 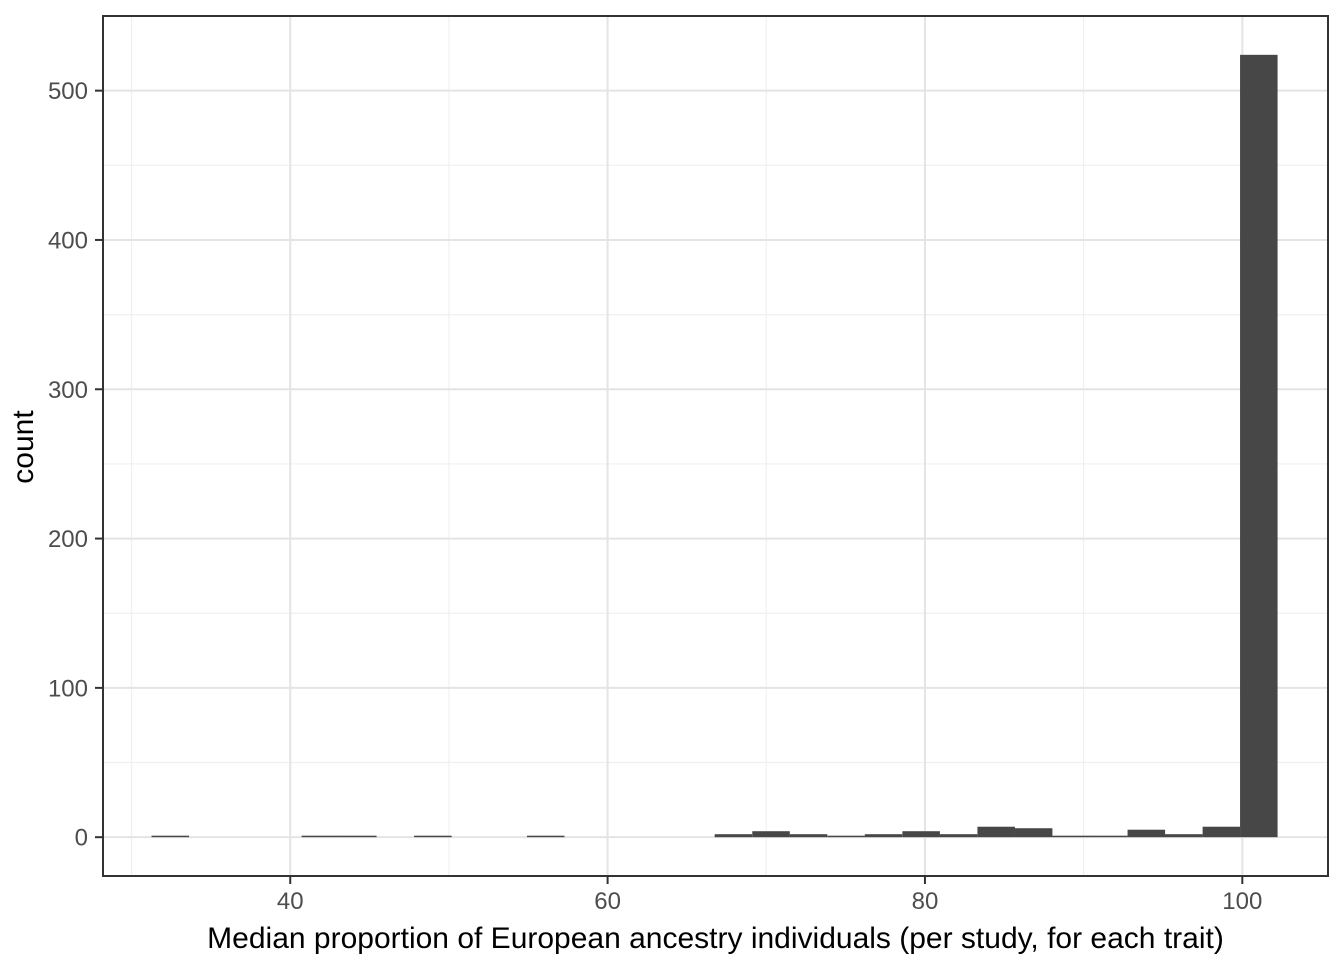 I want to click on y-tick-label: 0, so click(x=81, y=838).